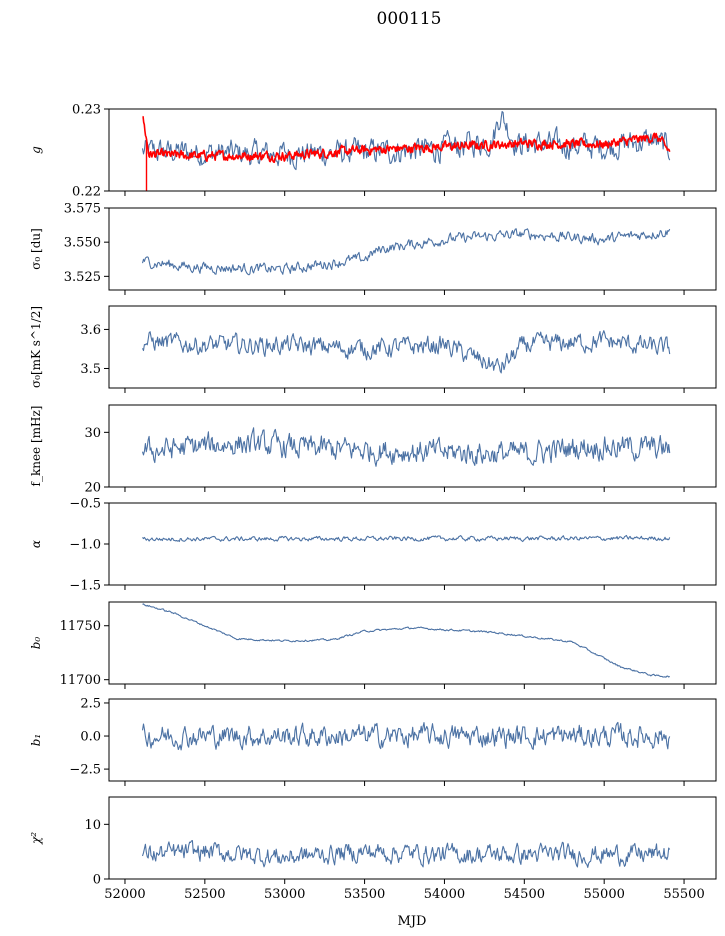 Image resolution: width=725 pixels, height=936 pixels. Describe the element at coordinates (36, 150) in the screenshot. I see `y-axis-label: g` at that location.